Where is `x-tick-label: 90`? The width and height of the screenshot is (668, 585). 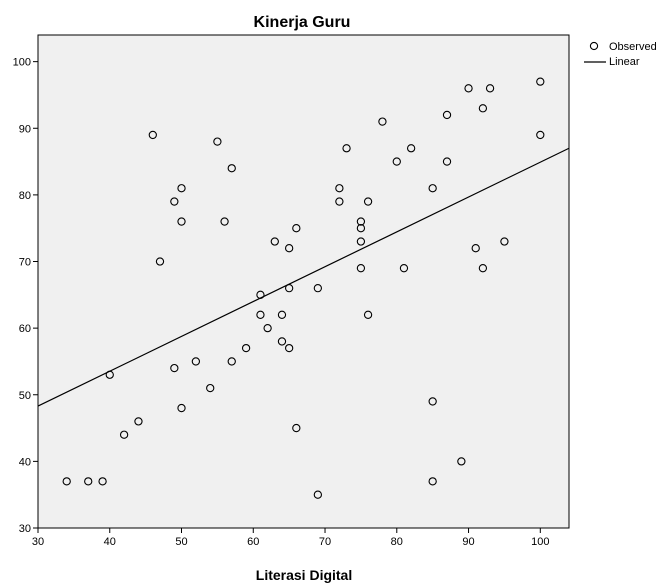
x-tick-label: 90 is located at coordinates (468, 542).